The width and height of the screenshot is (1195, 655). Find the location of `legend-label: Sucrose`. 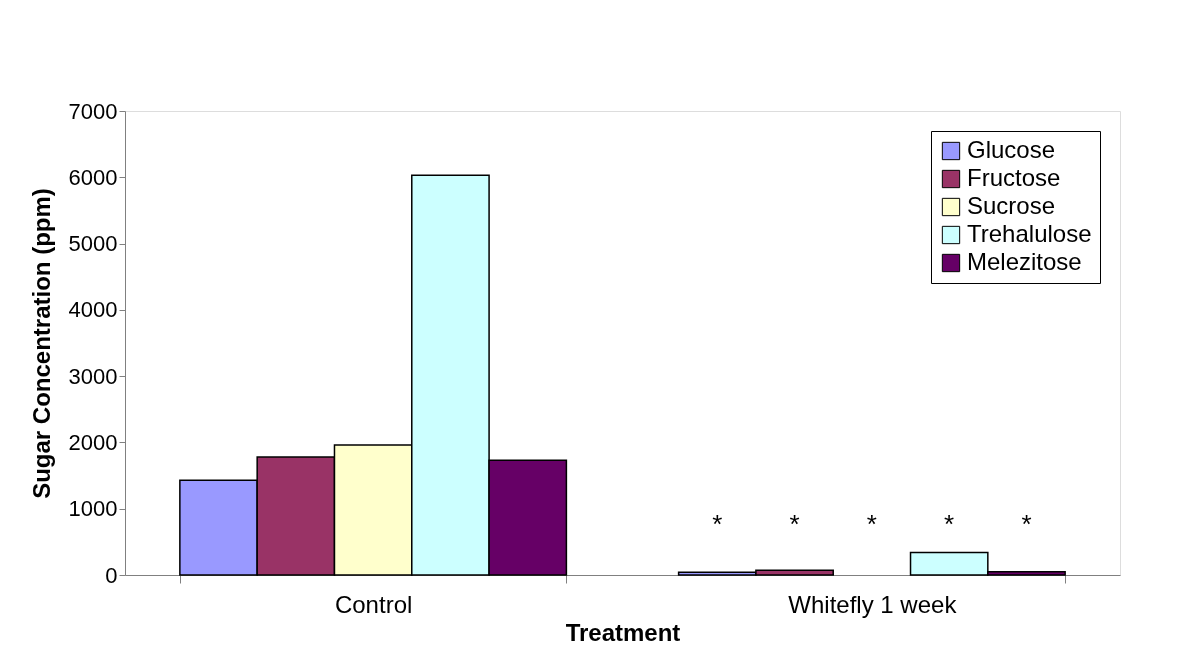

legend-label: Sucrose is located at coordinates (1011, 205).